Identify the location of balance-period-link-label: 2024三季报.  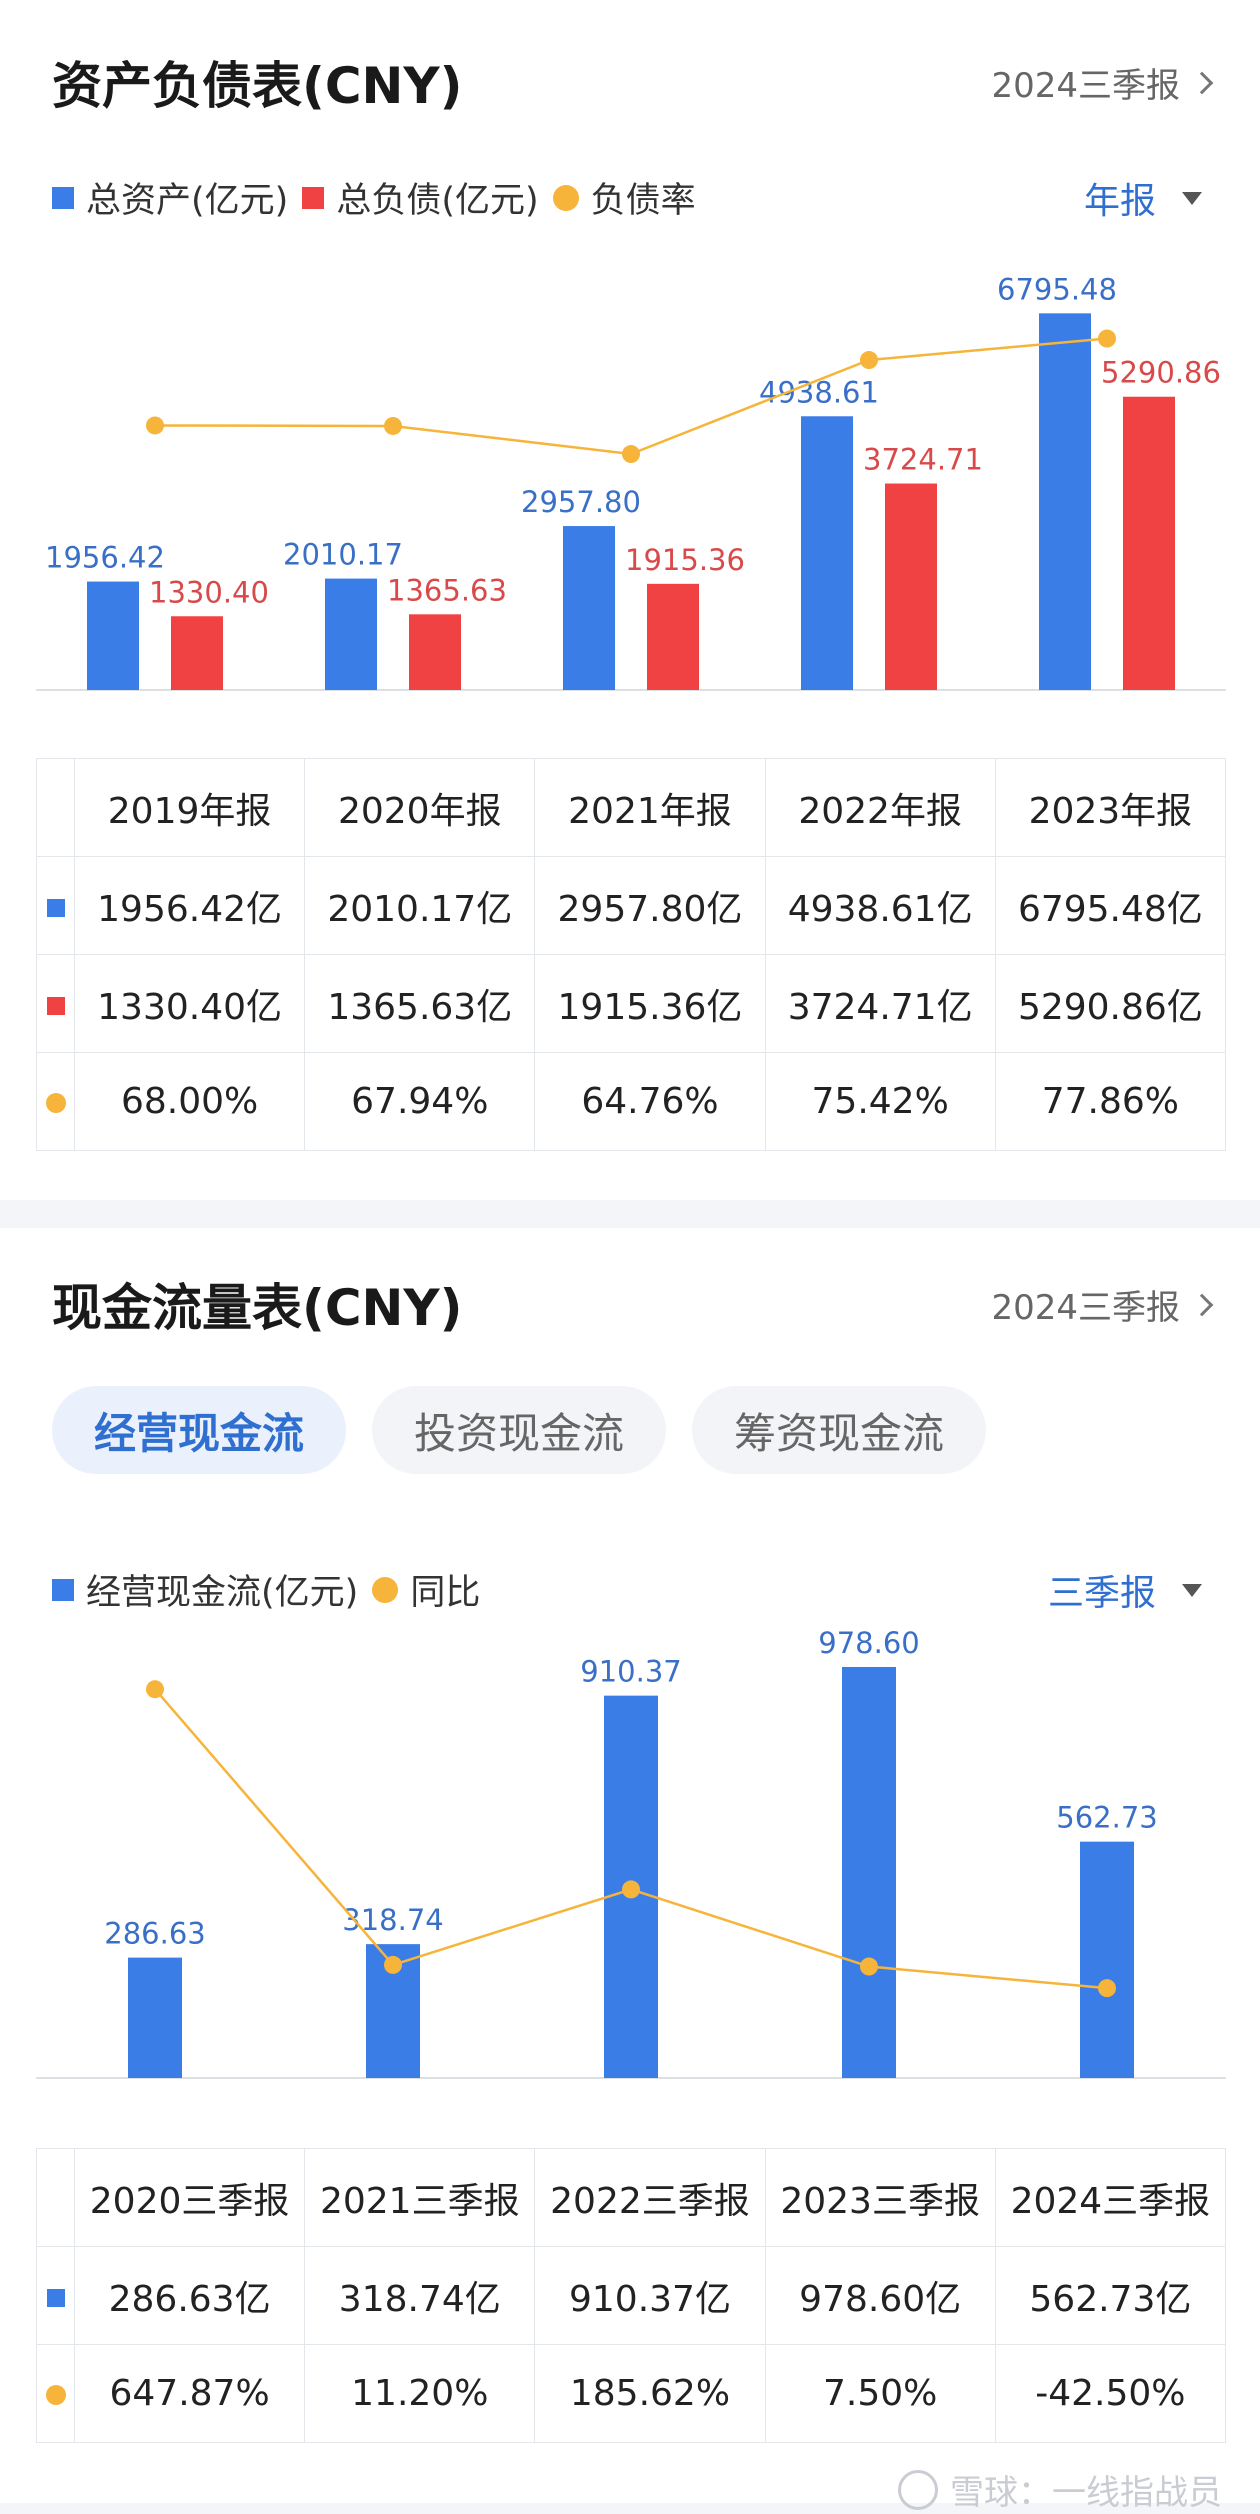
(1085, 86).